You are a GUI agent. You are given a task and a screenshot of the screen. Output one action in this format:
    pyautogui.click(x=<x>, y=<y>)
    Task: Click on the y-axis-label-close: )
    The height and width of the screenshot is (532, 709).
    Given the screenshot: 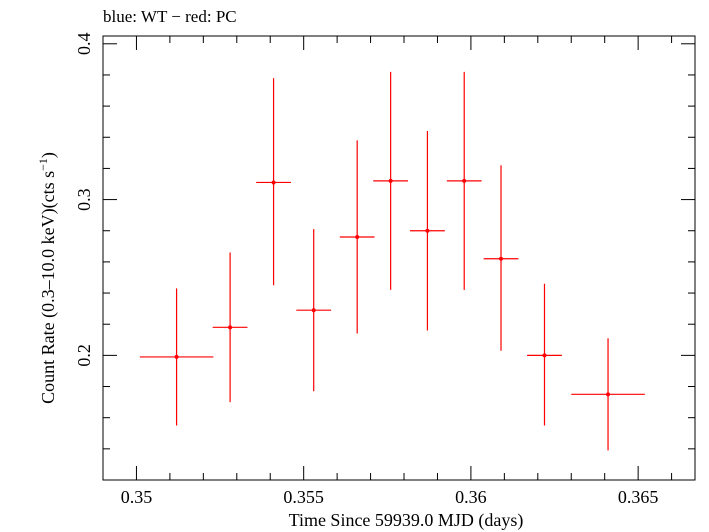 What is the action you would take?
    pyautogui.click(x=48, y=155)
    